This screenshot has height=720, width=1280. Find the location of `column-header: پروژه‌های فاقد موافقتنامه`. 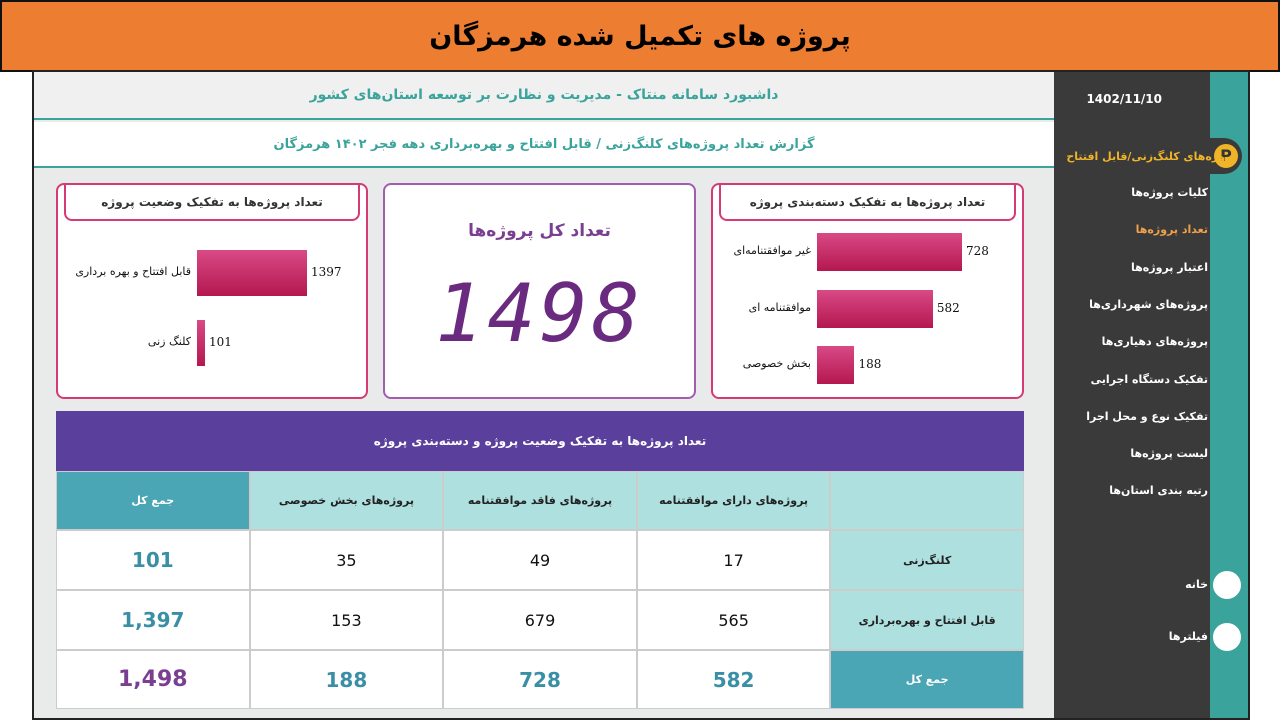

column-header: پروژه‌های فاقد موافقتنامه is located at coordinates (540, 500).